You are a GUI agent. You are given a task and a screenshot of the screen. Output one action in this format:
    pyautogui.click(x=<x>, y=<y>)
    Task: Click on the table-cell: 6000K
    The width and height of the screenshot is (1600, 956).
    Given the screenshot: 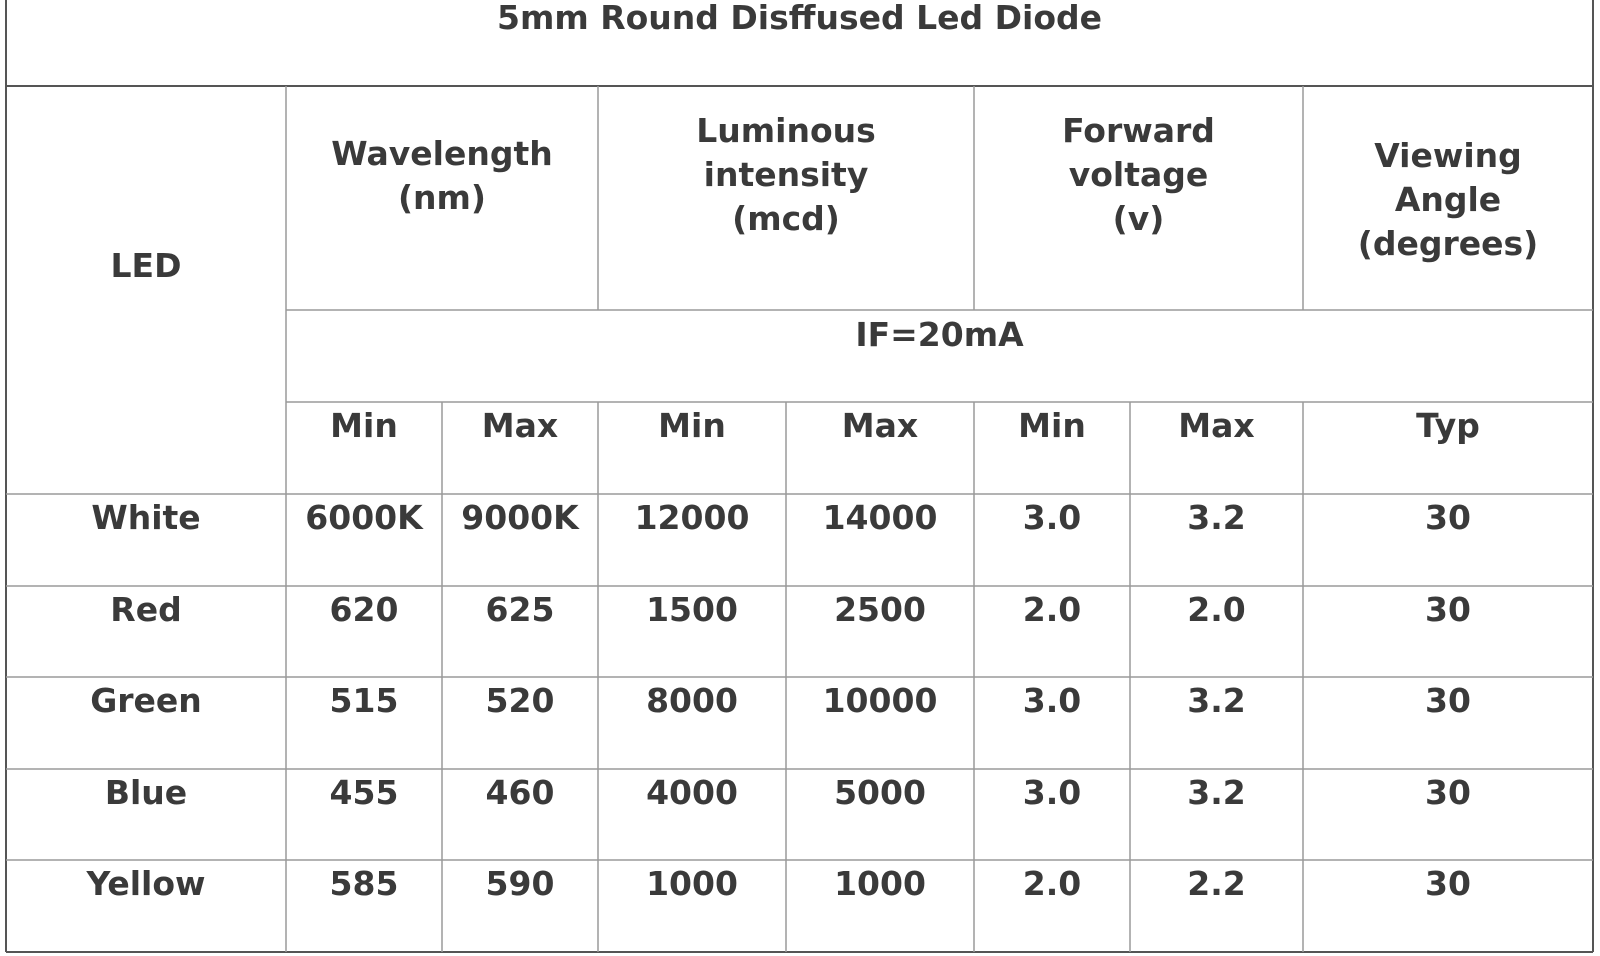 What is the action you would take?
    pyautogui.click(x=364, y=517)
    